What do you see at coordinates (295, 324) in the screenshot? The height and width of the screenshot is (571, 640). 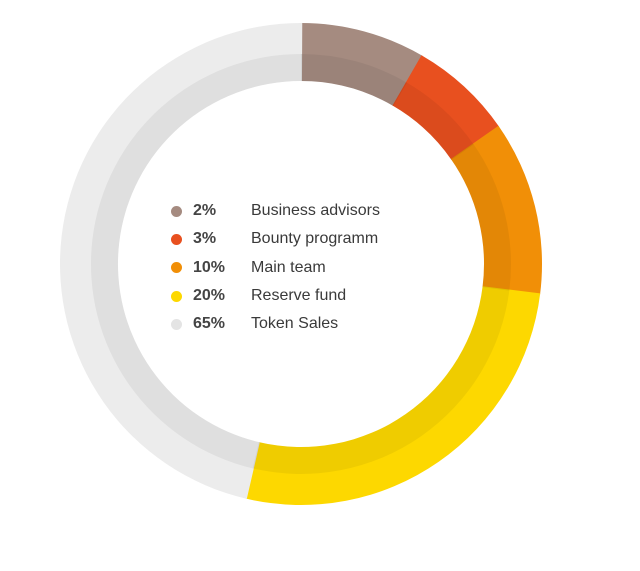 I see `legend-label: Token Sales` at bounding box center [295, 324].